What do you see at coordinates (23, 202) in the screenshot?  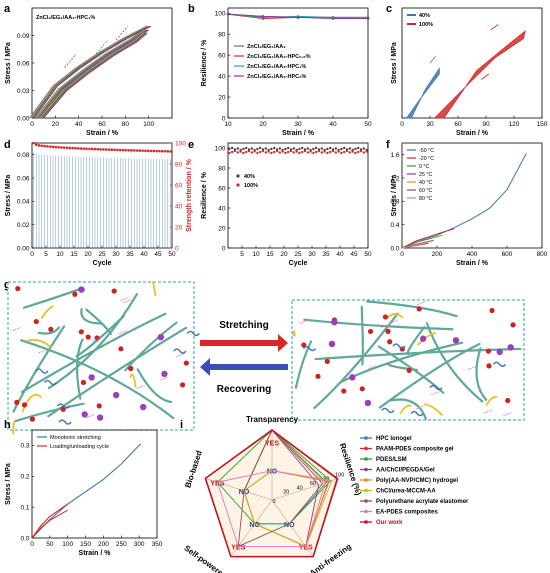 I see `y-tick-label: 0.04` at bounding box center [23, 202].